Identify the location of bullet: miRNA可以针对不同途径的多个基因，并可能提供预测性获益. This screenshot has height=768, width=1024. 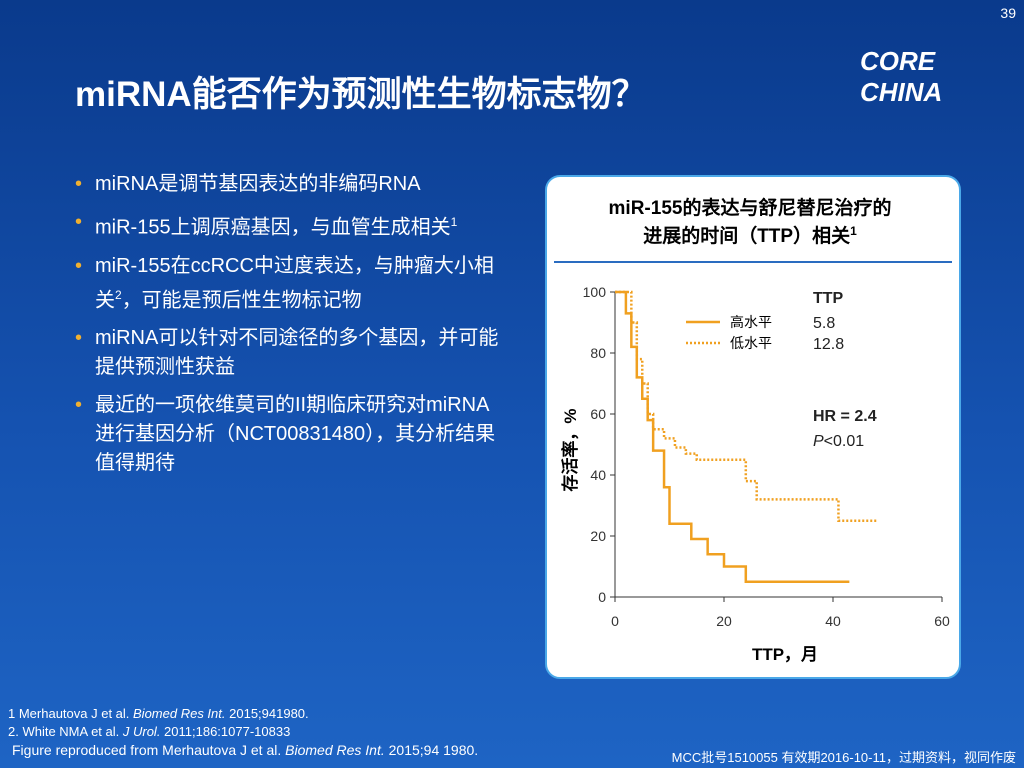
(290, 353).